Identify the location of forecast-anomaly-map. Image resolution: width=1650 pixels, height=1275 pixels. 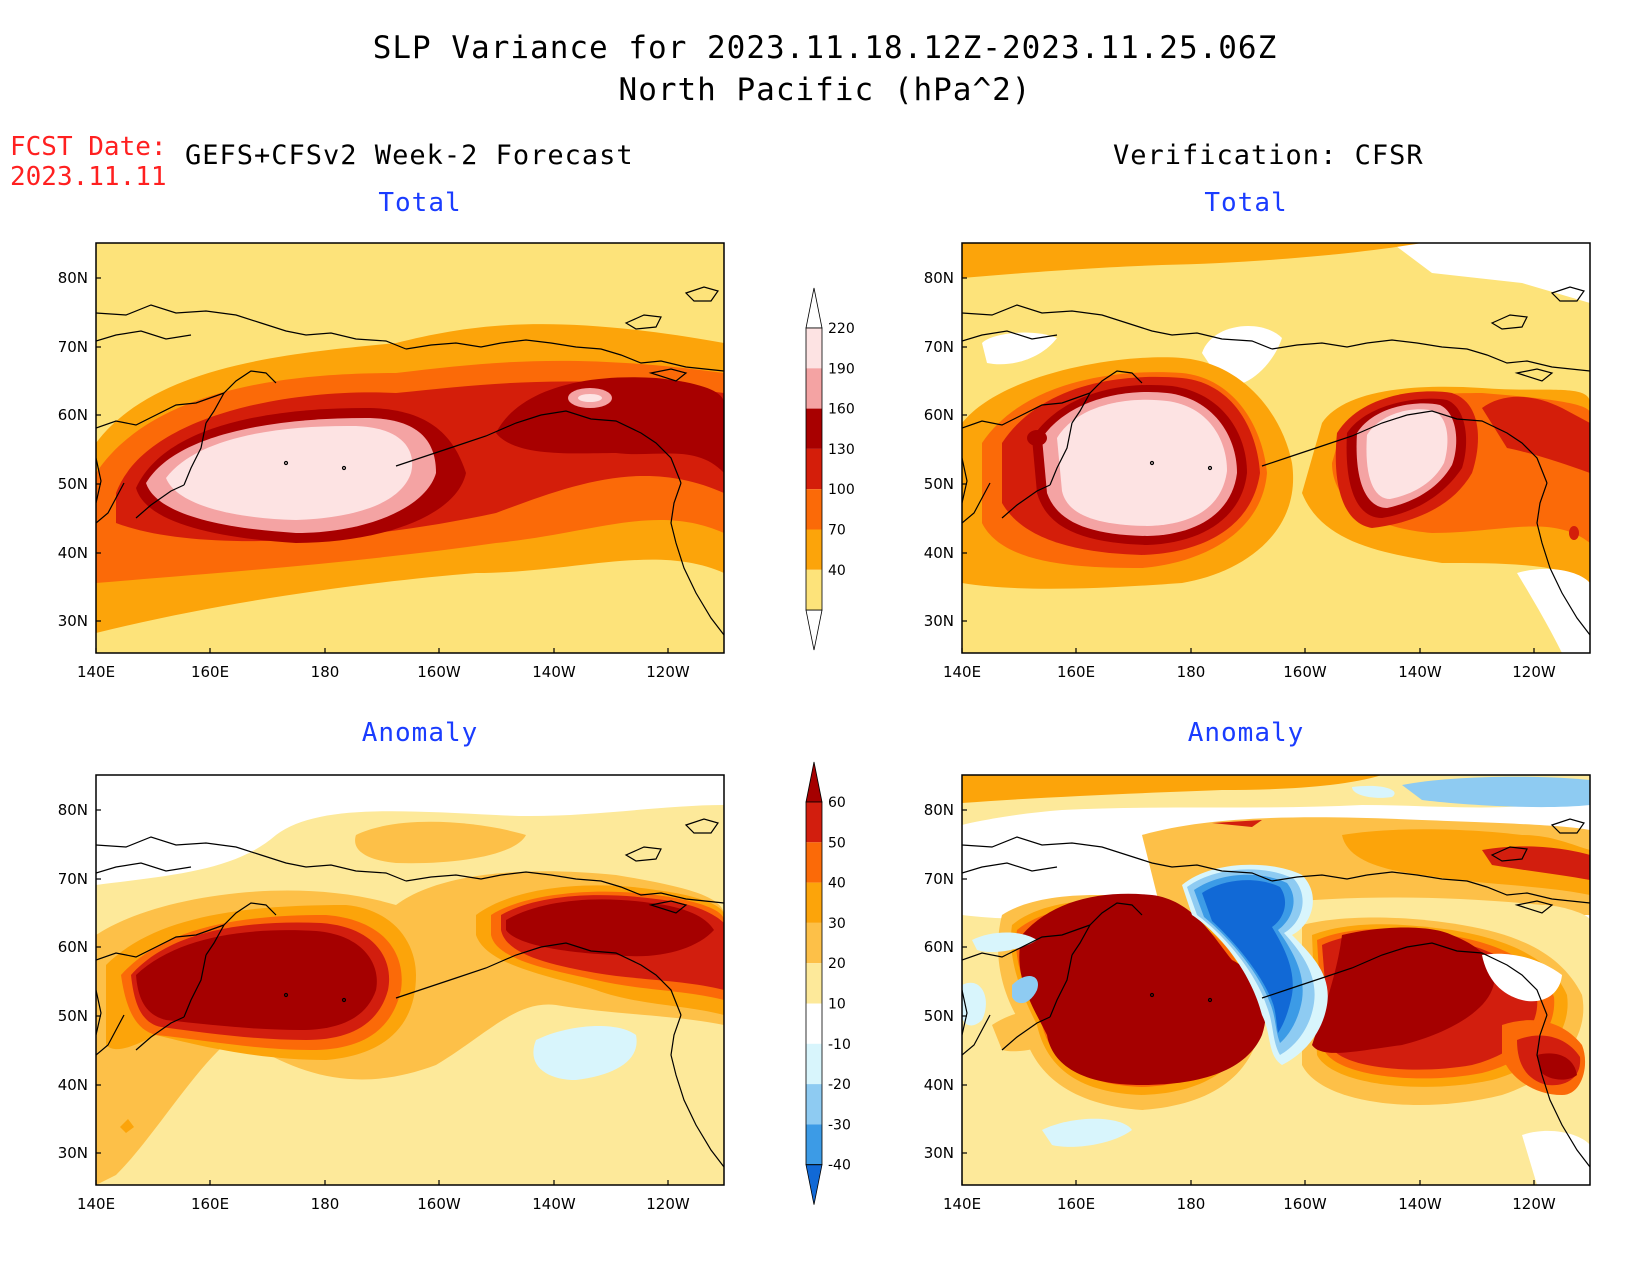
(410, 980).